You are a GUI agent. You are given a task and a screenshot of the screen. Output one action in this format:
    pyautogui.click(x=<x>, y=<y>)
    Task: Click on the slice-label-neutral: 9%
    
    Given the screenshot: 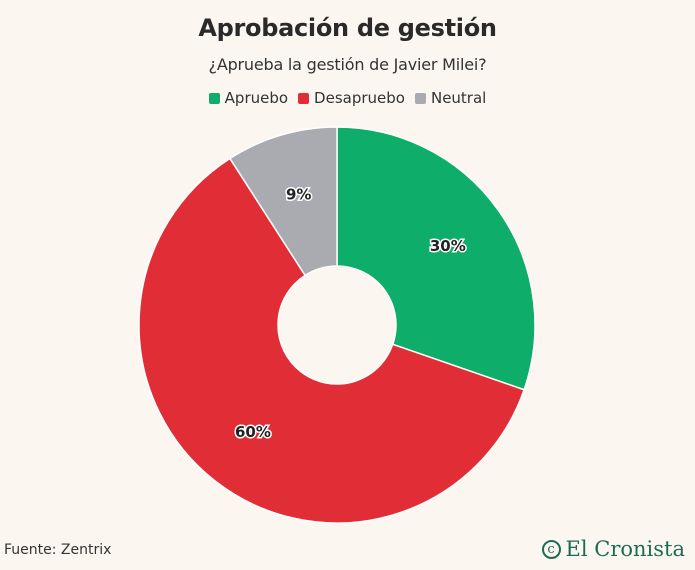 What is the action you would take?
    pyautogui.click(x=298, y=195)
    